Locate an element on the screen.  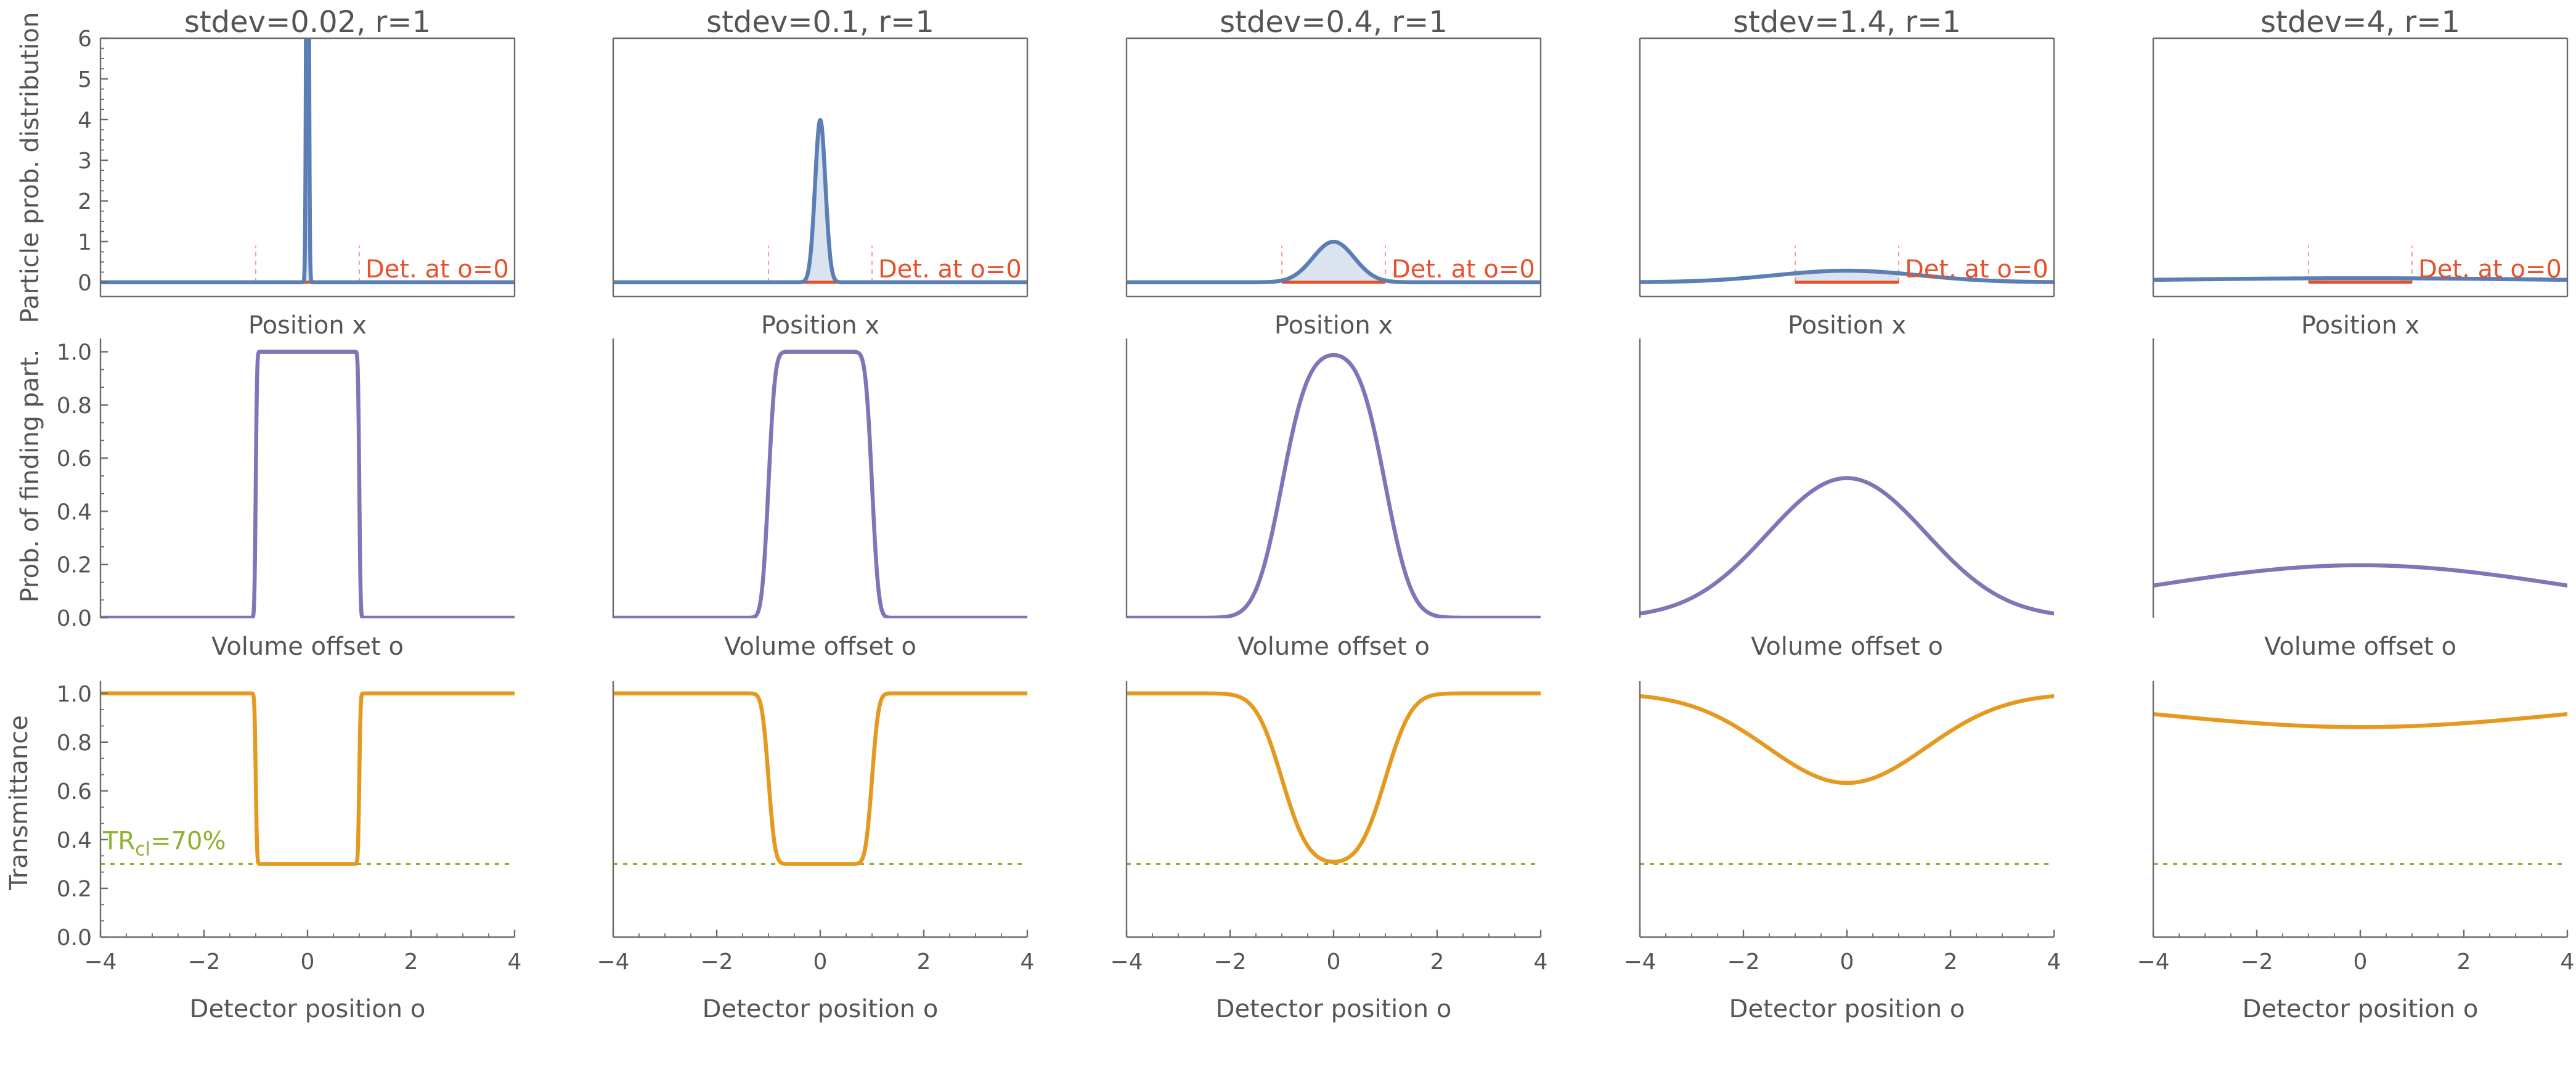
panel-title: stdev=0.1, r=1 is located at coordinates (820, 22).